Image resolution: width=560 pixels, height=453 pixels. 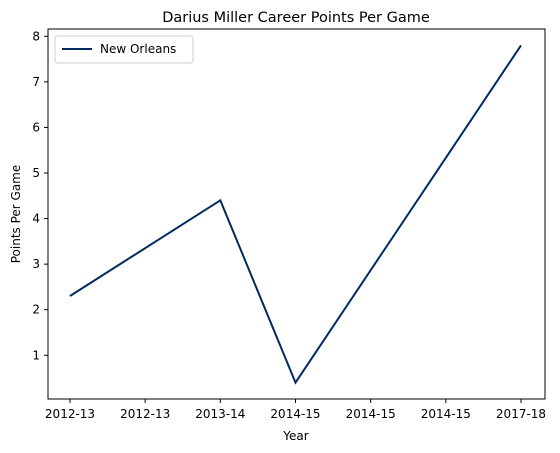 What do you see at coordinates (36, 310) in the screenshot?
I see `y-tick-label: 2` at bounding box center [36, 310].